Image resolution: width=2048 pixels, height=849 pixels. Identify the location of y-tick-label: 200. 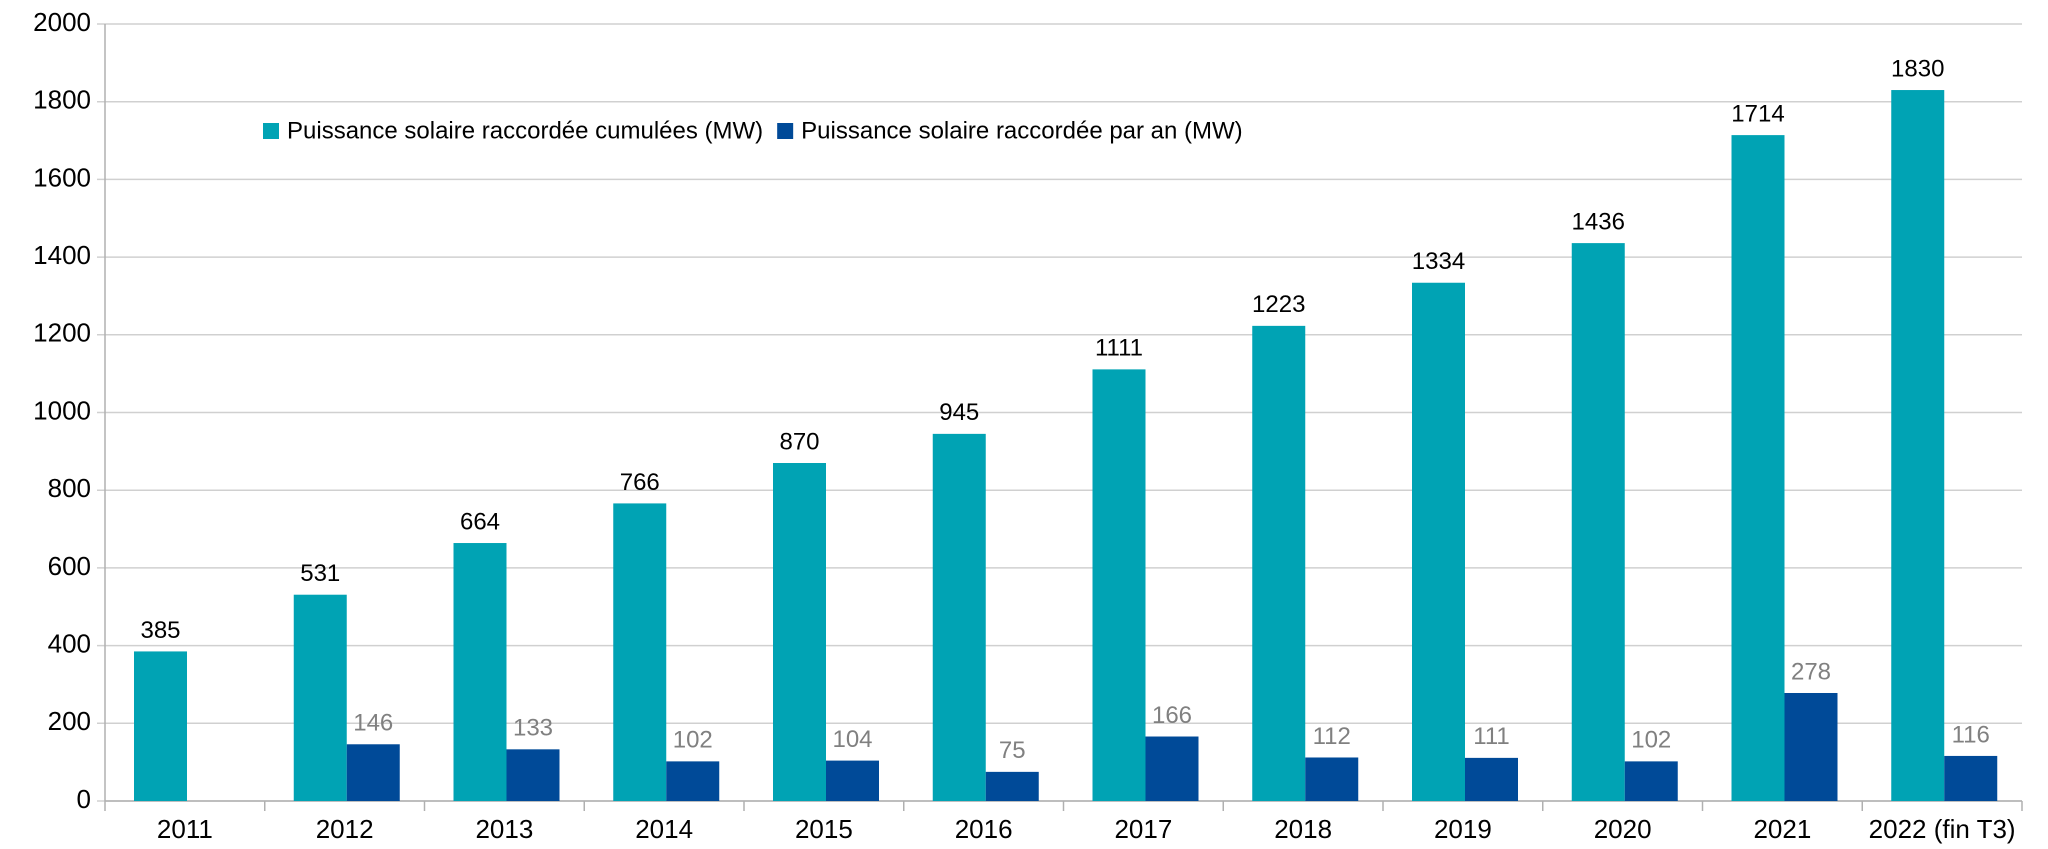
(69, 721).